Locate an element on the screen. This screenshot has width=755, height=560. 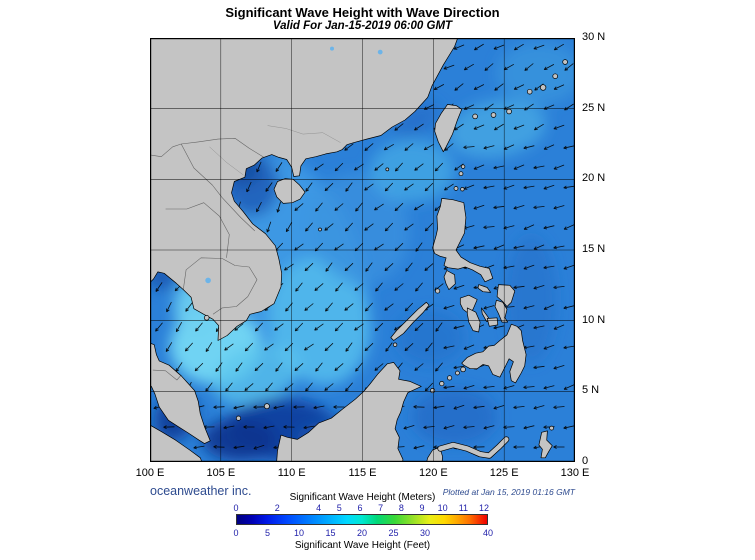
meters-tick: 0 is located at coordinates (236, 508).